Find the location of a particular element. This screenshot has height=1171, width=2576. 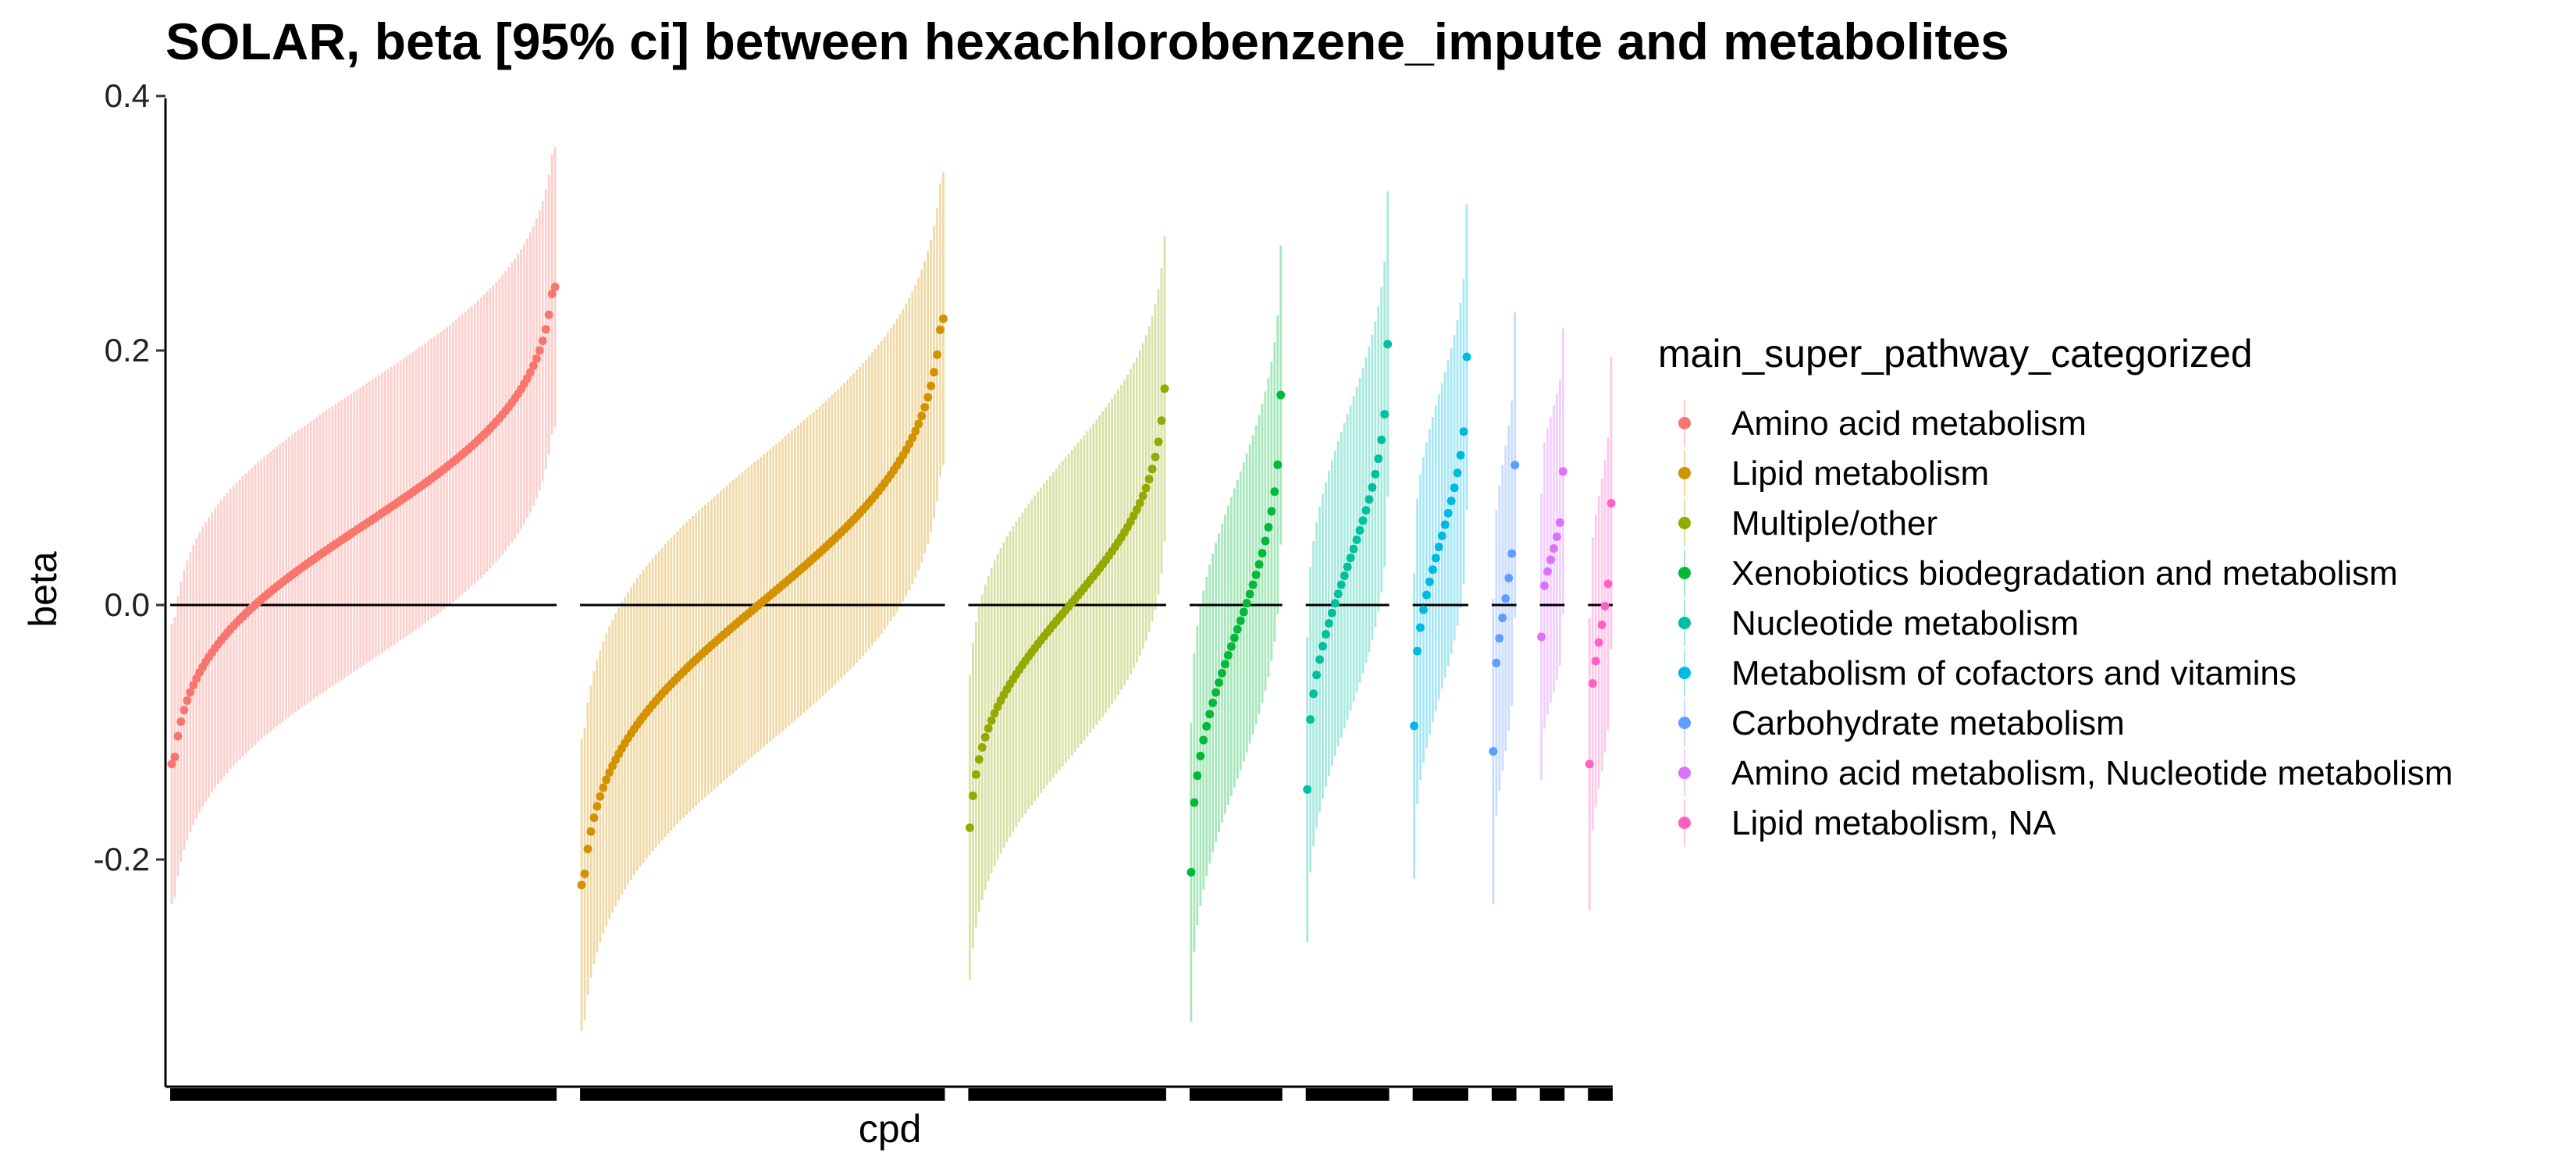

legend-label: Lipid metabolism is located at coordinates (1860, 474).